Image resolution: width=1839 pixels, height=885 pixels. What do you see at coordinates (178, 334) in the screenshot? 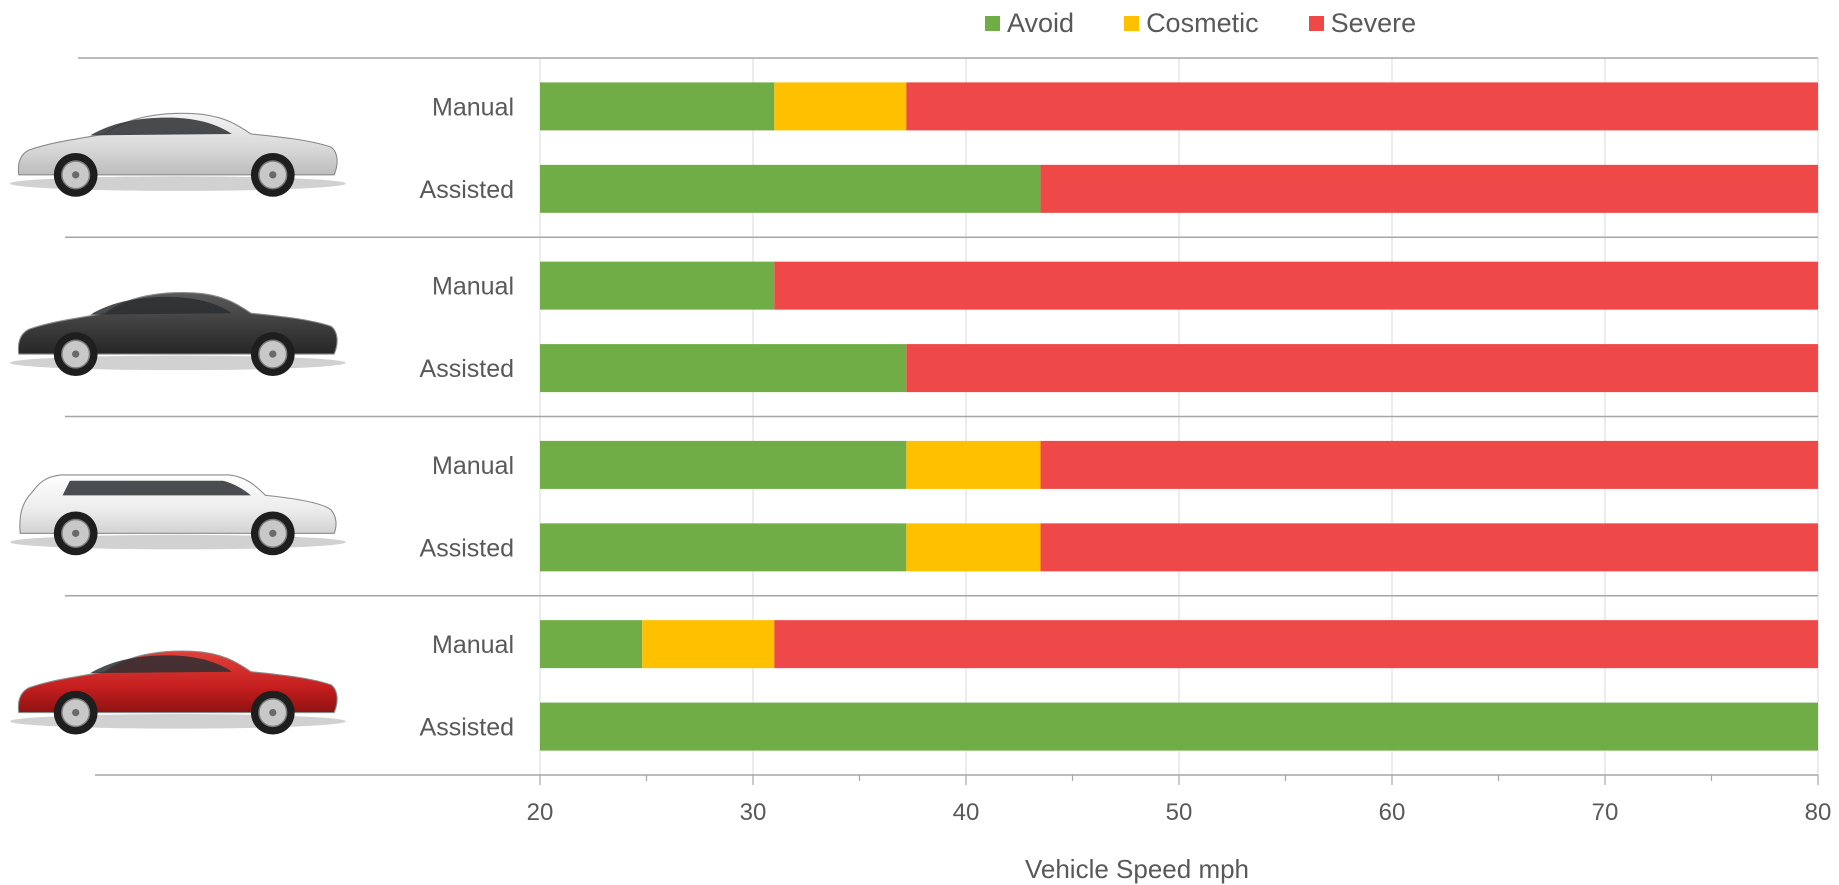
I see `dark-grey-sedan-icon` at bounding box center [178, 334].